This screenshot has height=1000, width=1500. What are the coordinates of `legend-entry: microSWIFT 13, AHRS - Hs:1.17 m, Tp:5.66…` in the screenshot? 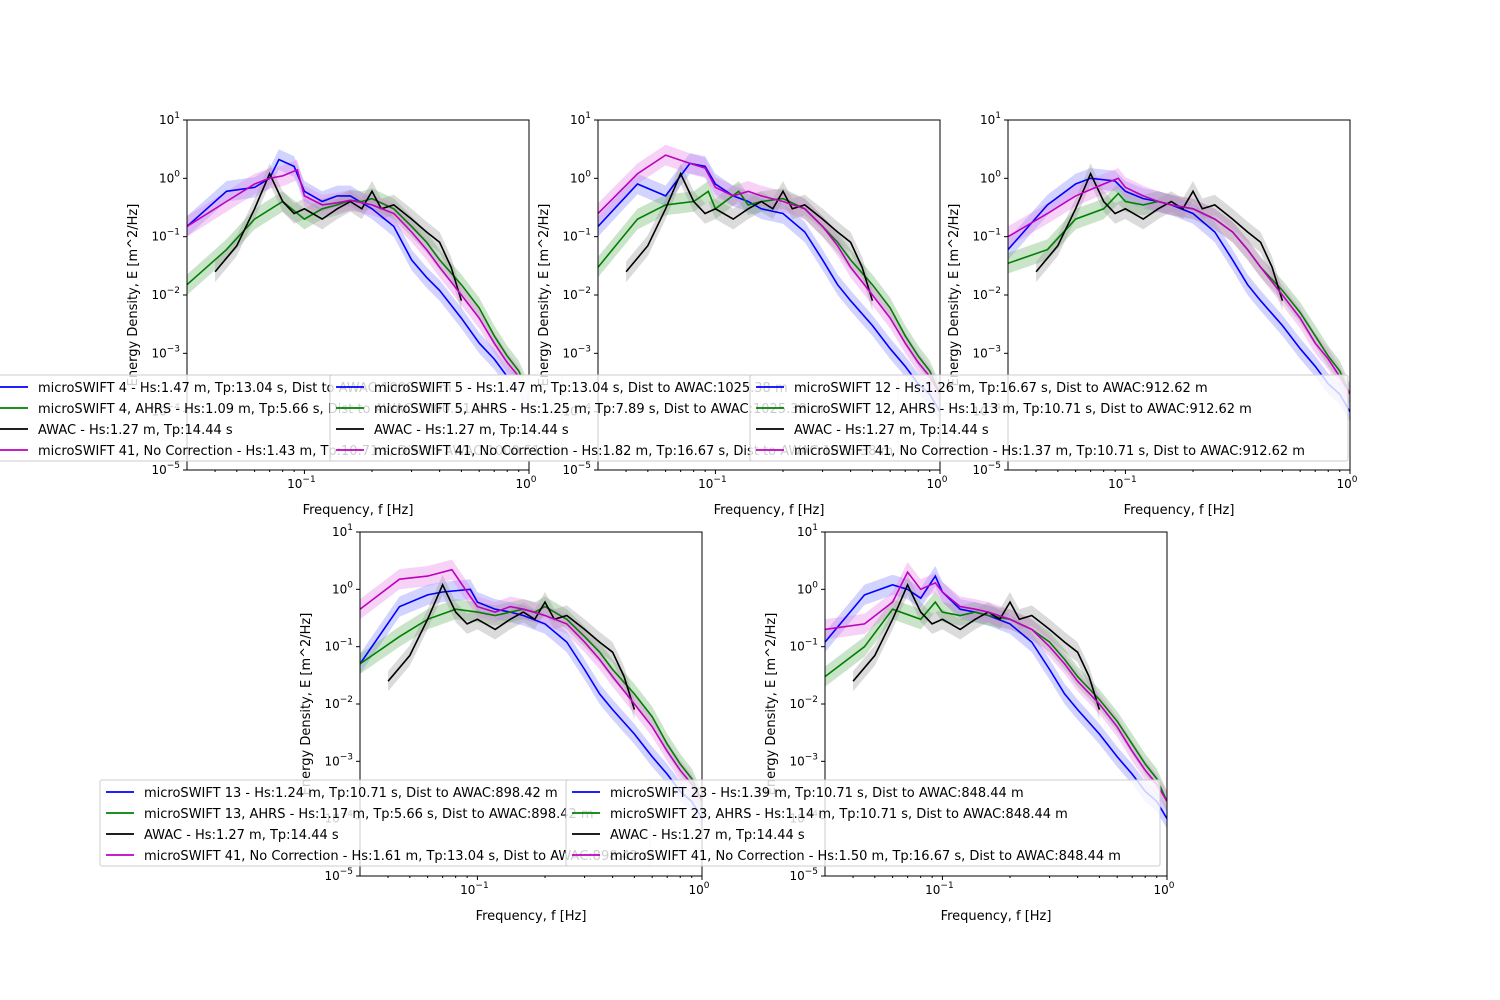 It's located at (369, 814).